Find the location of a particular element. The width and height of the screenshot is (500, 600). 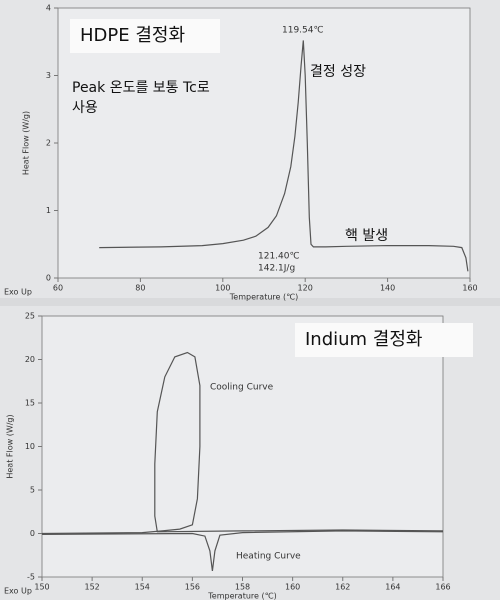

y-tick-label: 1 is located at coordinates (48, 210).